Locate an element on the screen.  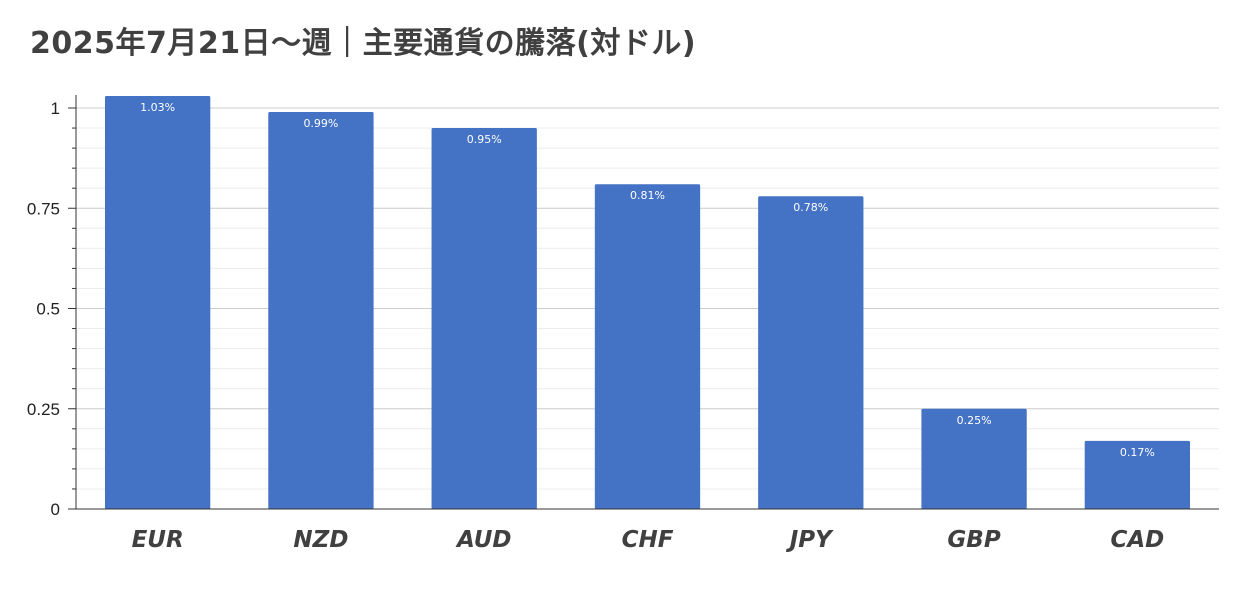
bar-data-label: 0.99% is located at coordinates (320, 123).